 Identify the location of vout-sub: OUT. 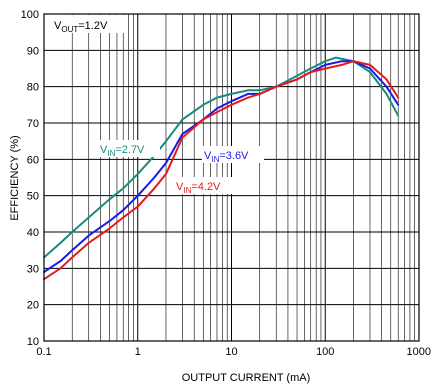
(69, 29).